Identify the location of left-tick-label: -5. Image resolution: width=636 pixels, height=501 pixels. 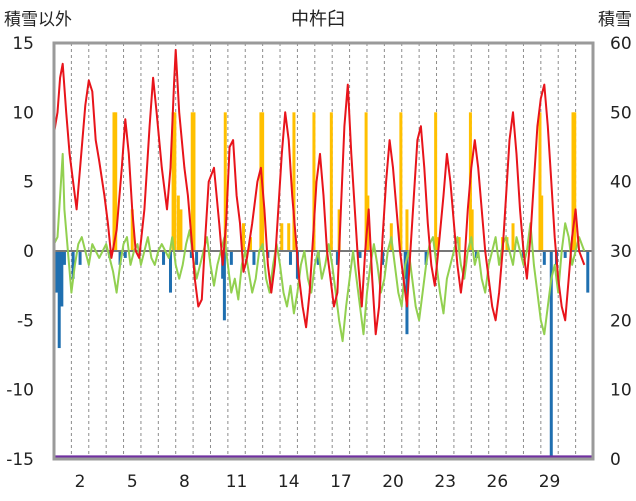
(25, 321).